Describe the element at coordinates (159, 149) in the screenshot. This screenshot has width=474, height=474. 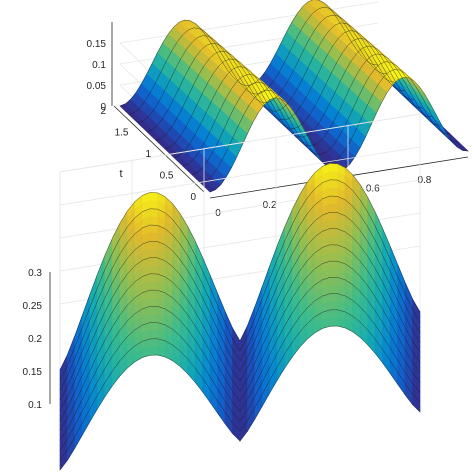
I see `top-t-axis` at that location.